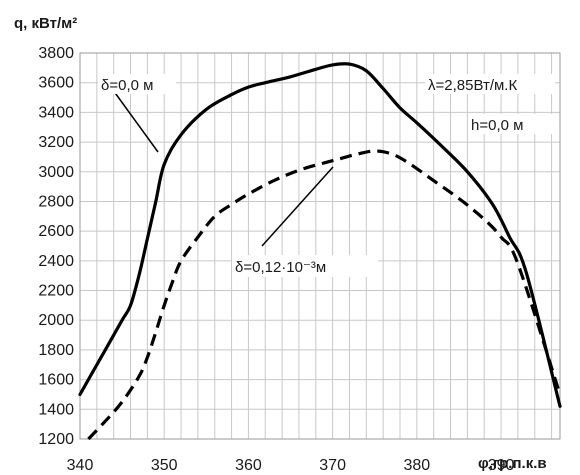 This screenshot has width=580, height=475. I want to click on y-tick-label: 2000, so click(56, 320).